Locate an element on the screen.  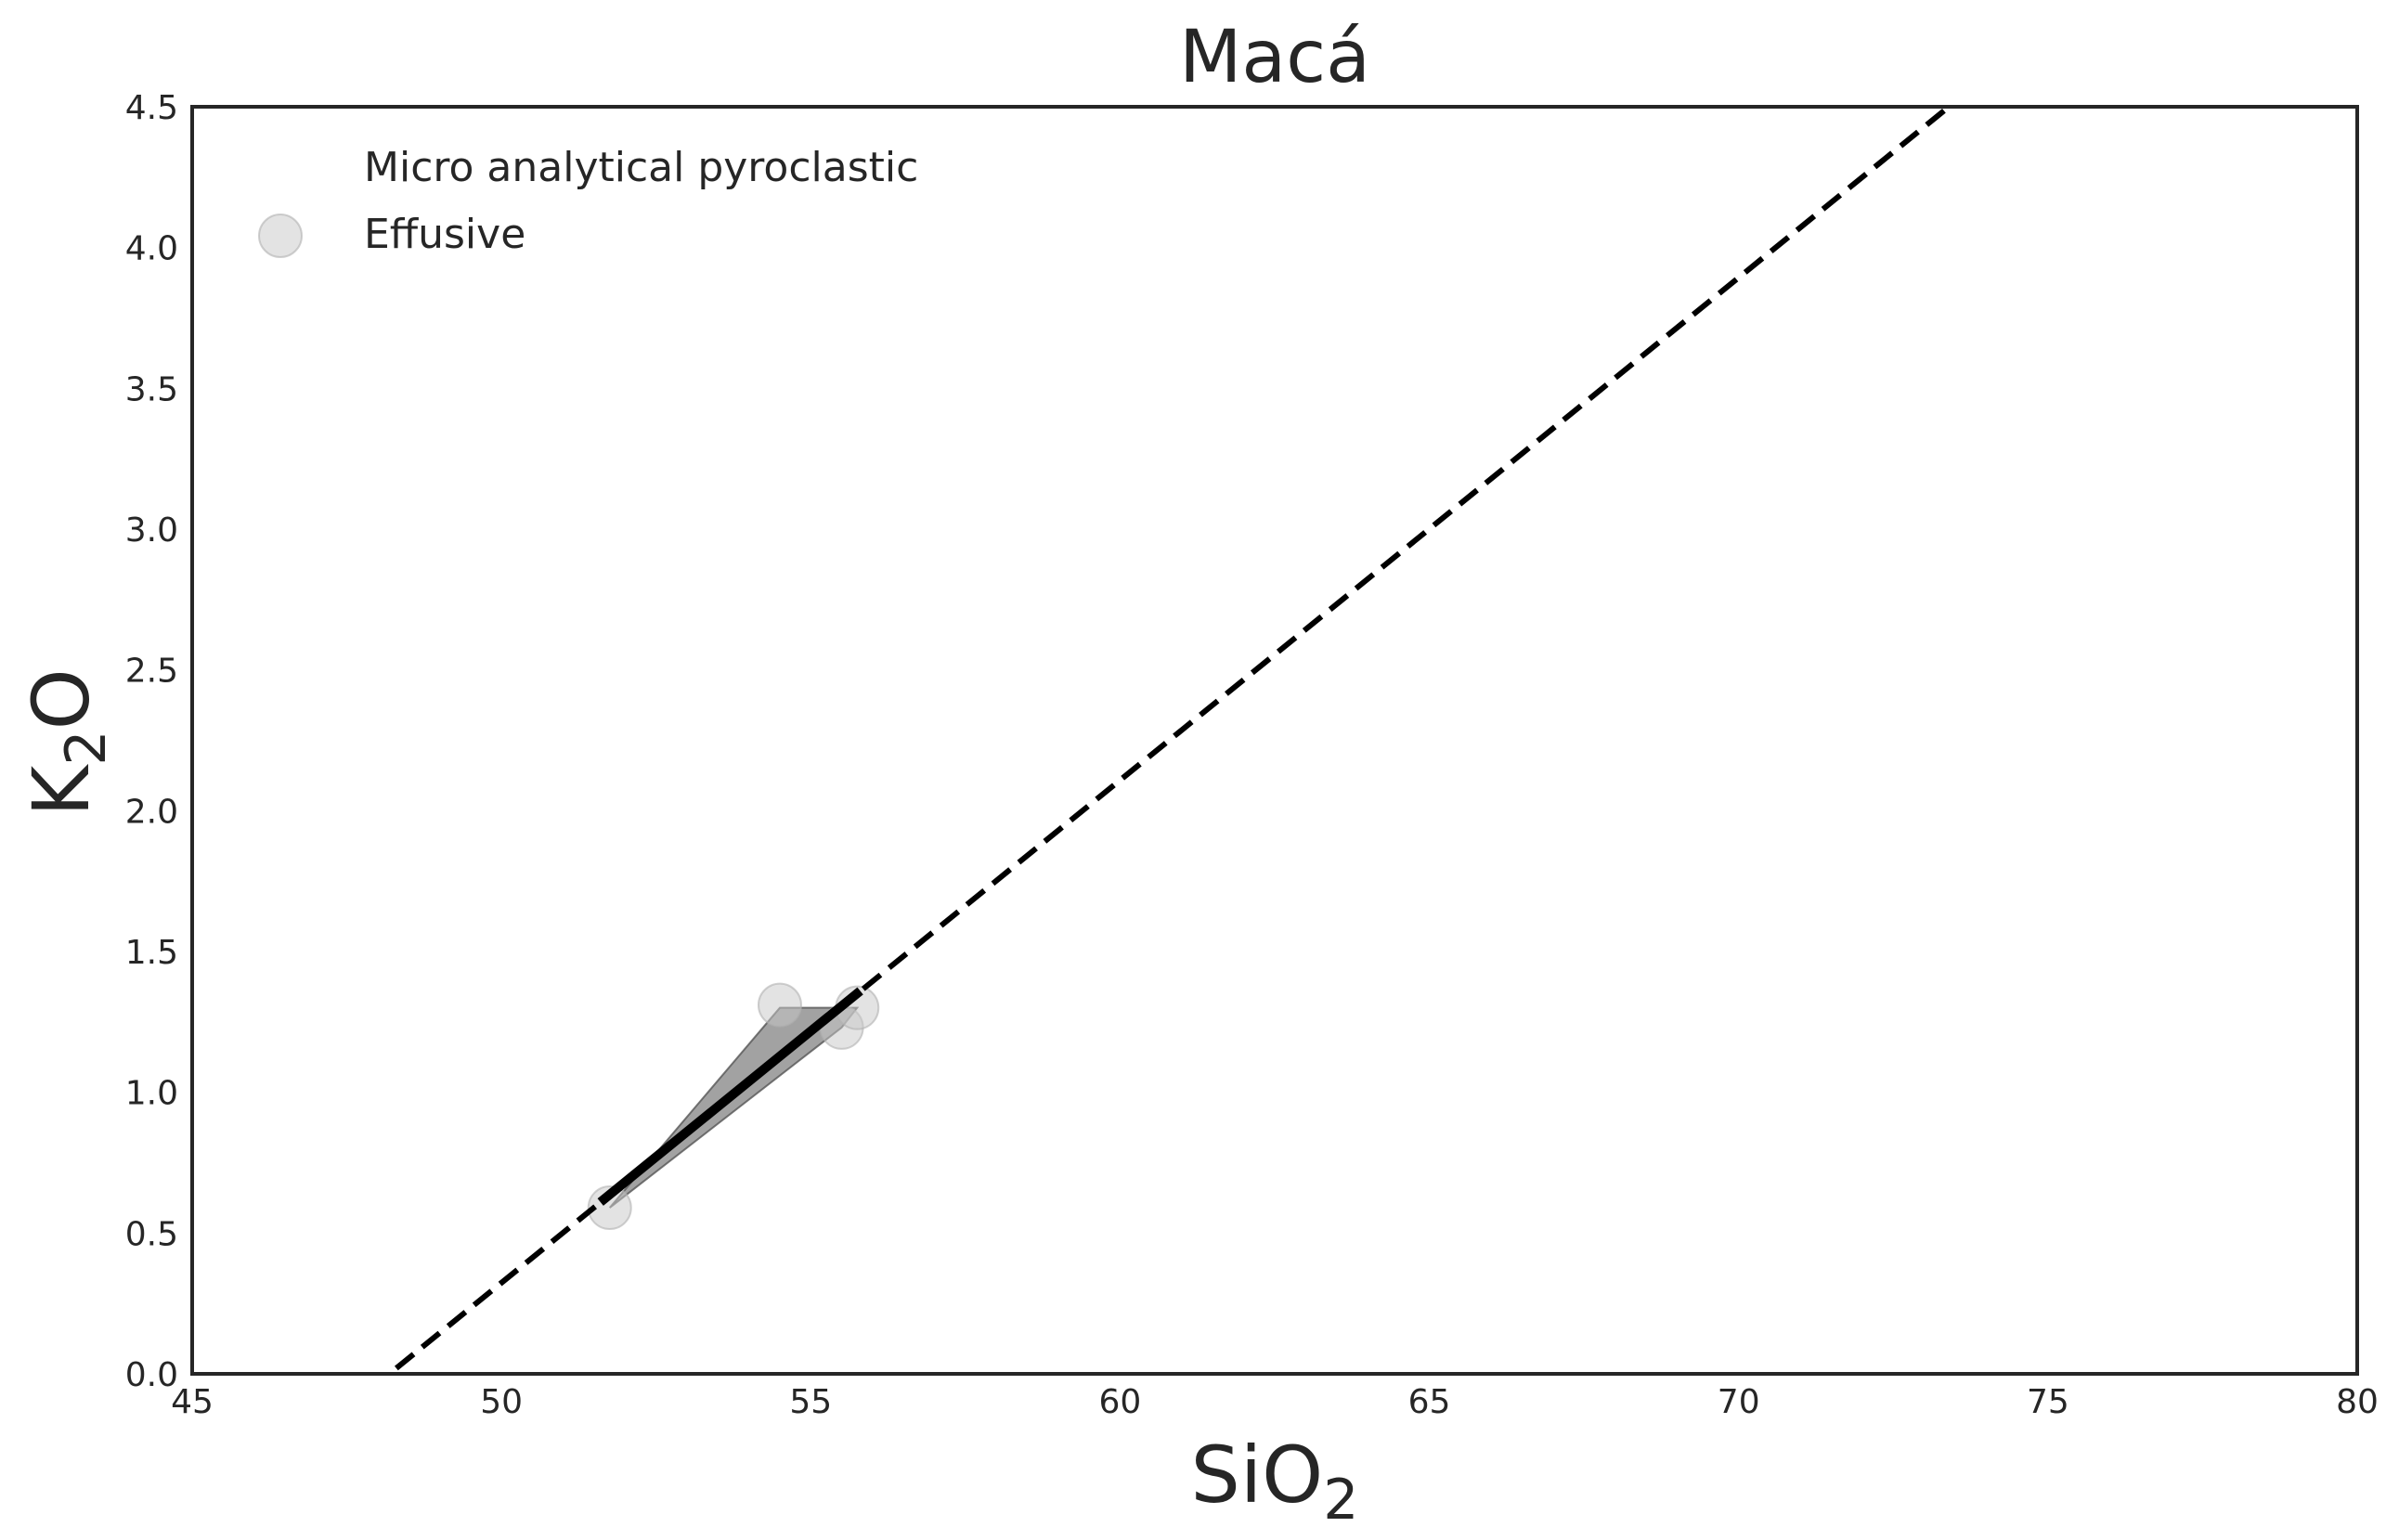
x-tick-label: 70 is located at coordinates (1739, 1402).